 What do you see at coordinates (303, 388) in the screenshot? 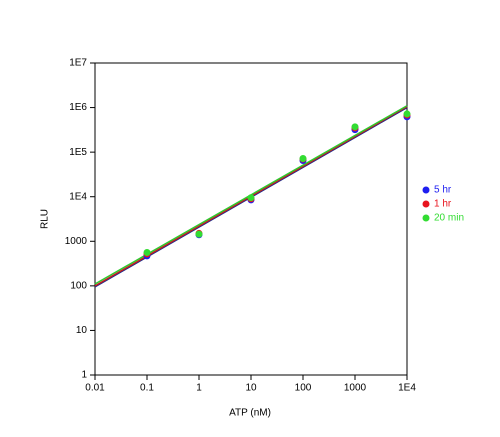
I see `x-tick-label: 100` at bounding box center [303, 388].